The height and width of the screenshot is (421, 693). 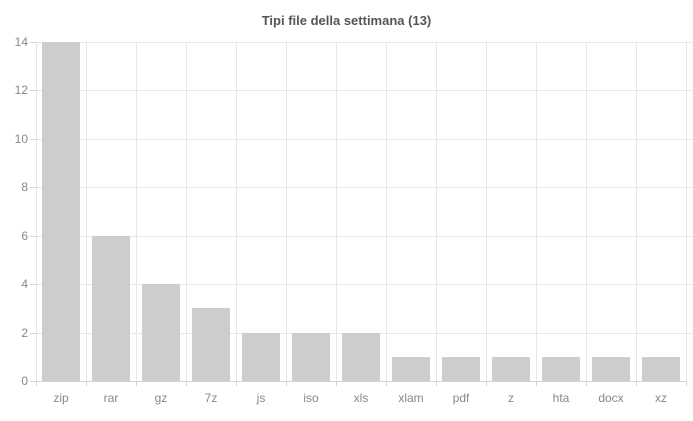 What do you see at coordinates (24, 187) in the screenshot?
I see `y-tick-label: 8` at bounding box center [24, 187].